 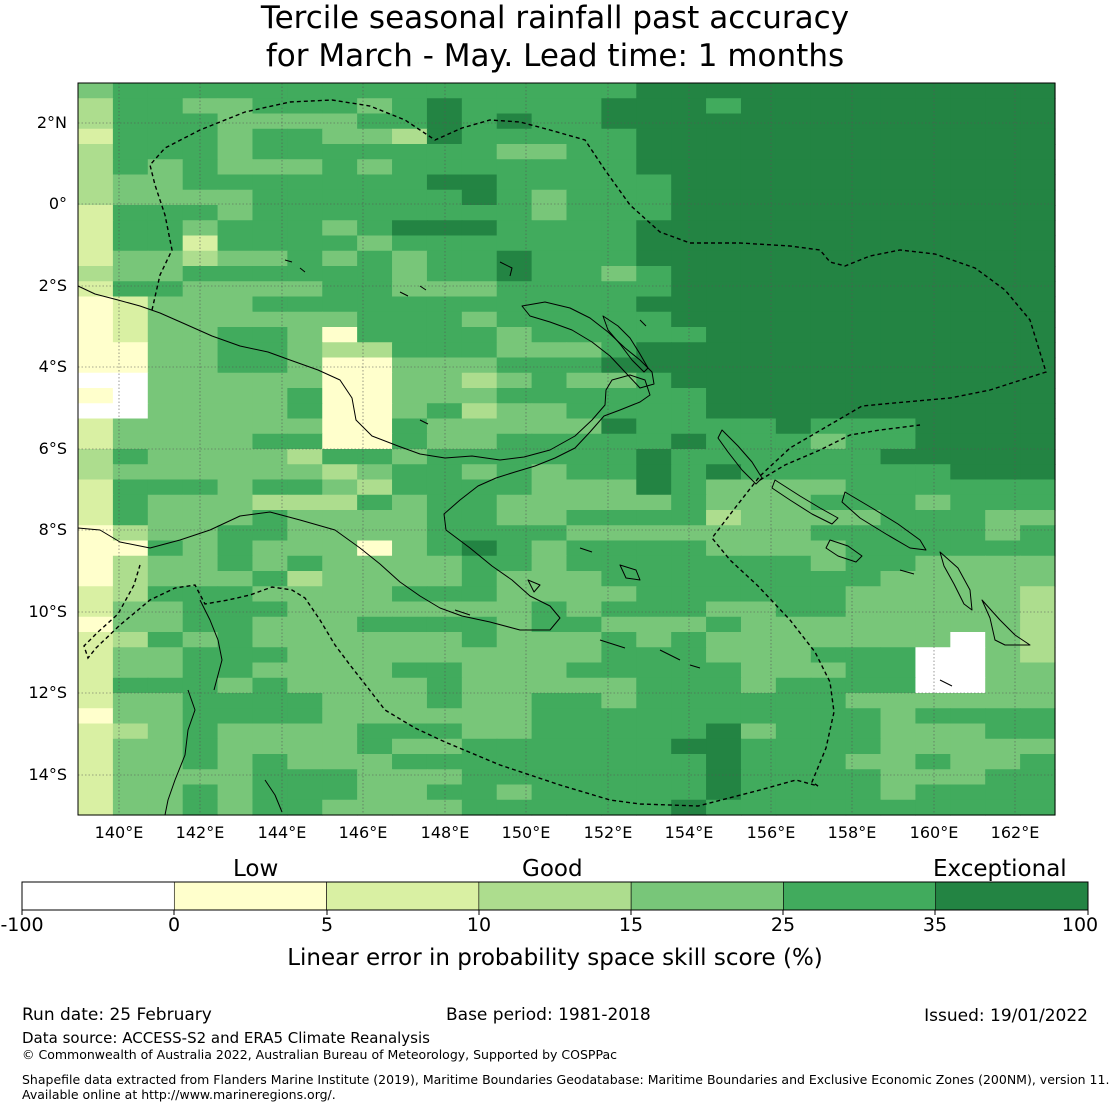 I want to click on bougainville-coast, so click(x=740, y=457).